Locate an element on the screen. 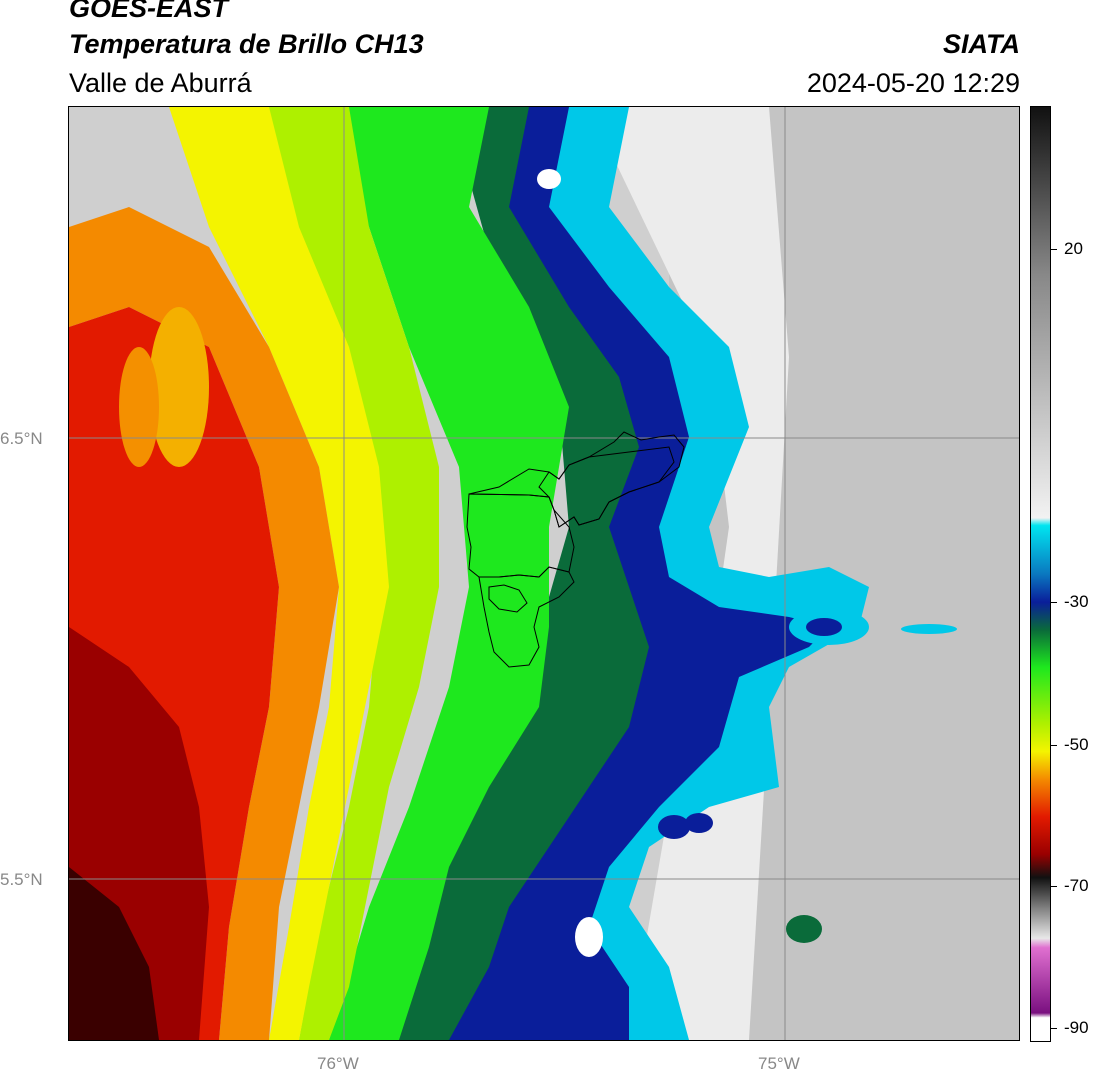 The image size is (1094, 1078). boundary-south-inner is located at coordinates (508, 598).